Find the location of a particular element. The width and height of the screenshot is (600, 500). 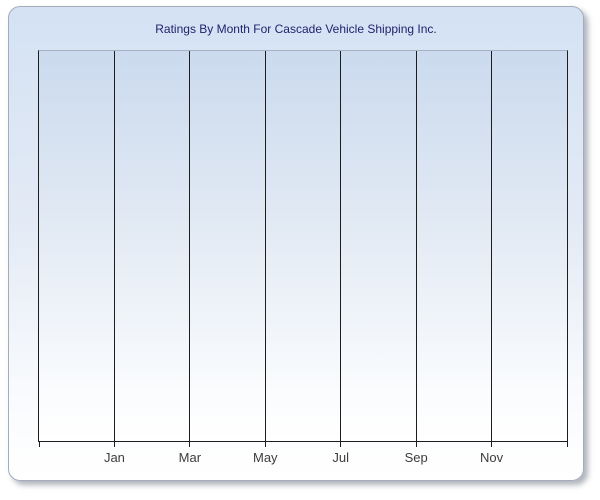

x-axis-label-mar: Mar is located at coordinates (190, 457).